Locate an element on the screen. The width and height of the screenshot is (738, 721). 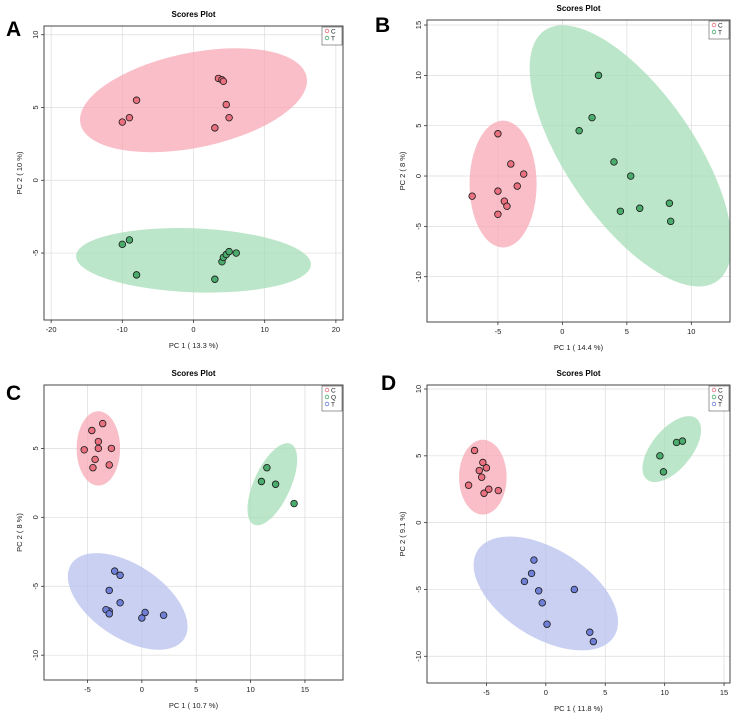
y-tick-label: 5 is located at coordinates (418, 456).